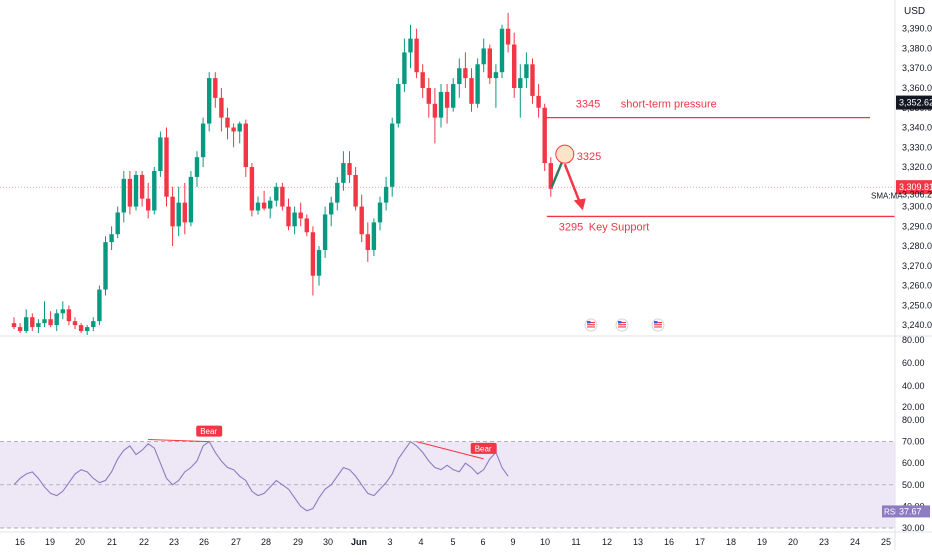 This screenshot has height=555, width=932. I want to click on time-tick-label: 3, so click(389, 542).